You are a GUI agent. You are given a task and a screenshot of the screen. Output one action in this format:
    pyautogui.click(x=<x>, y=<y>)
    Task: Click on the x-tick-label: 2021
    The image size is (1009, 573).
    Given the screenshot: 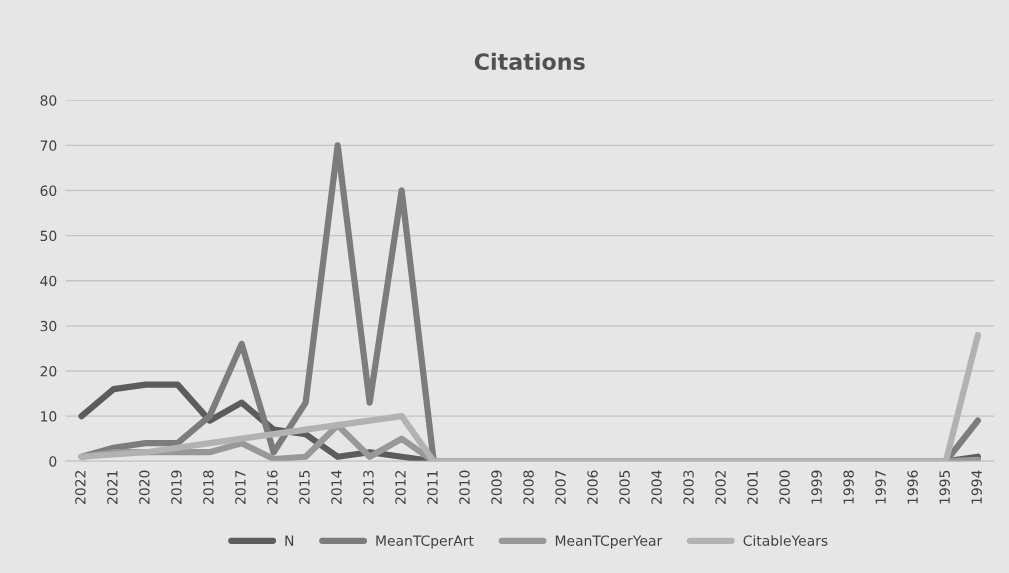 What is the action you would take?
    pyautogui.click(x=112, y=487)
    